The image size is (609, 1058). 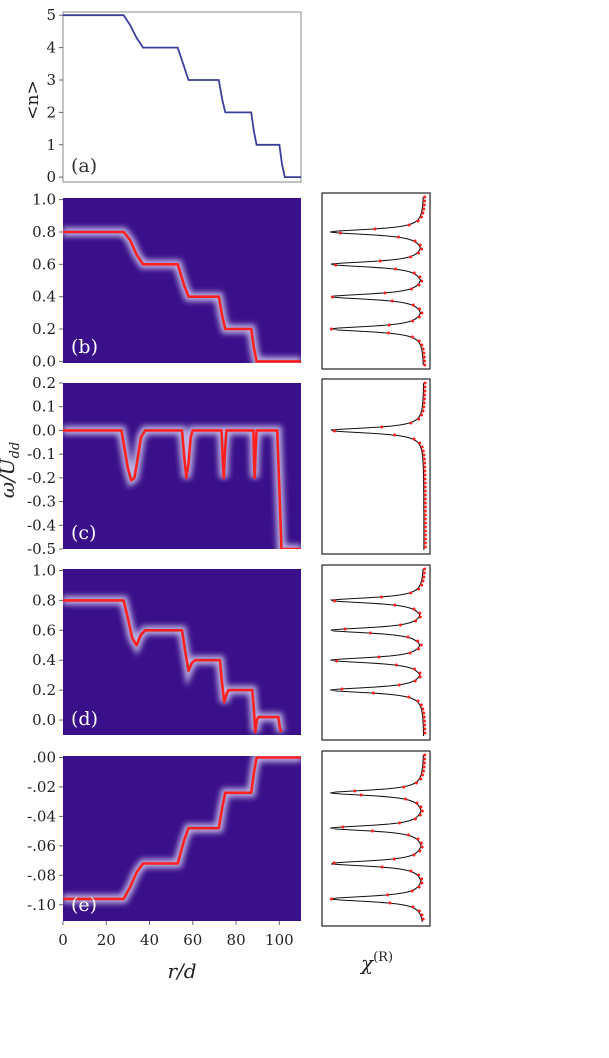 I want to click on ytick-label-a: 4, so click(x=51, y=48).